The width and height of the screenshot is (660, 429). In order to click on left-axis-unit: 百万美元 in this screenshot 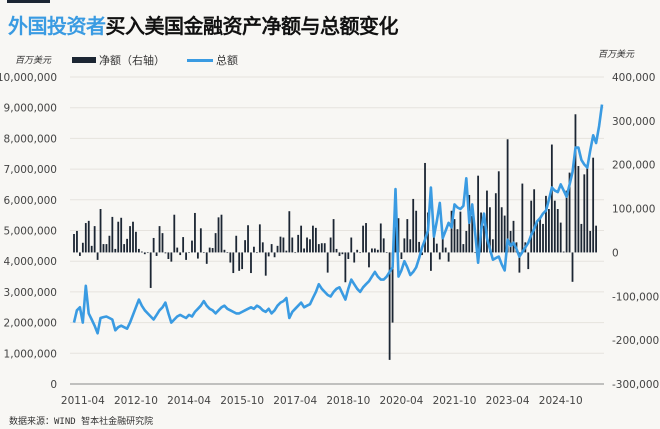, I will do `click(33, 61)`.